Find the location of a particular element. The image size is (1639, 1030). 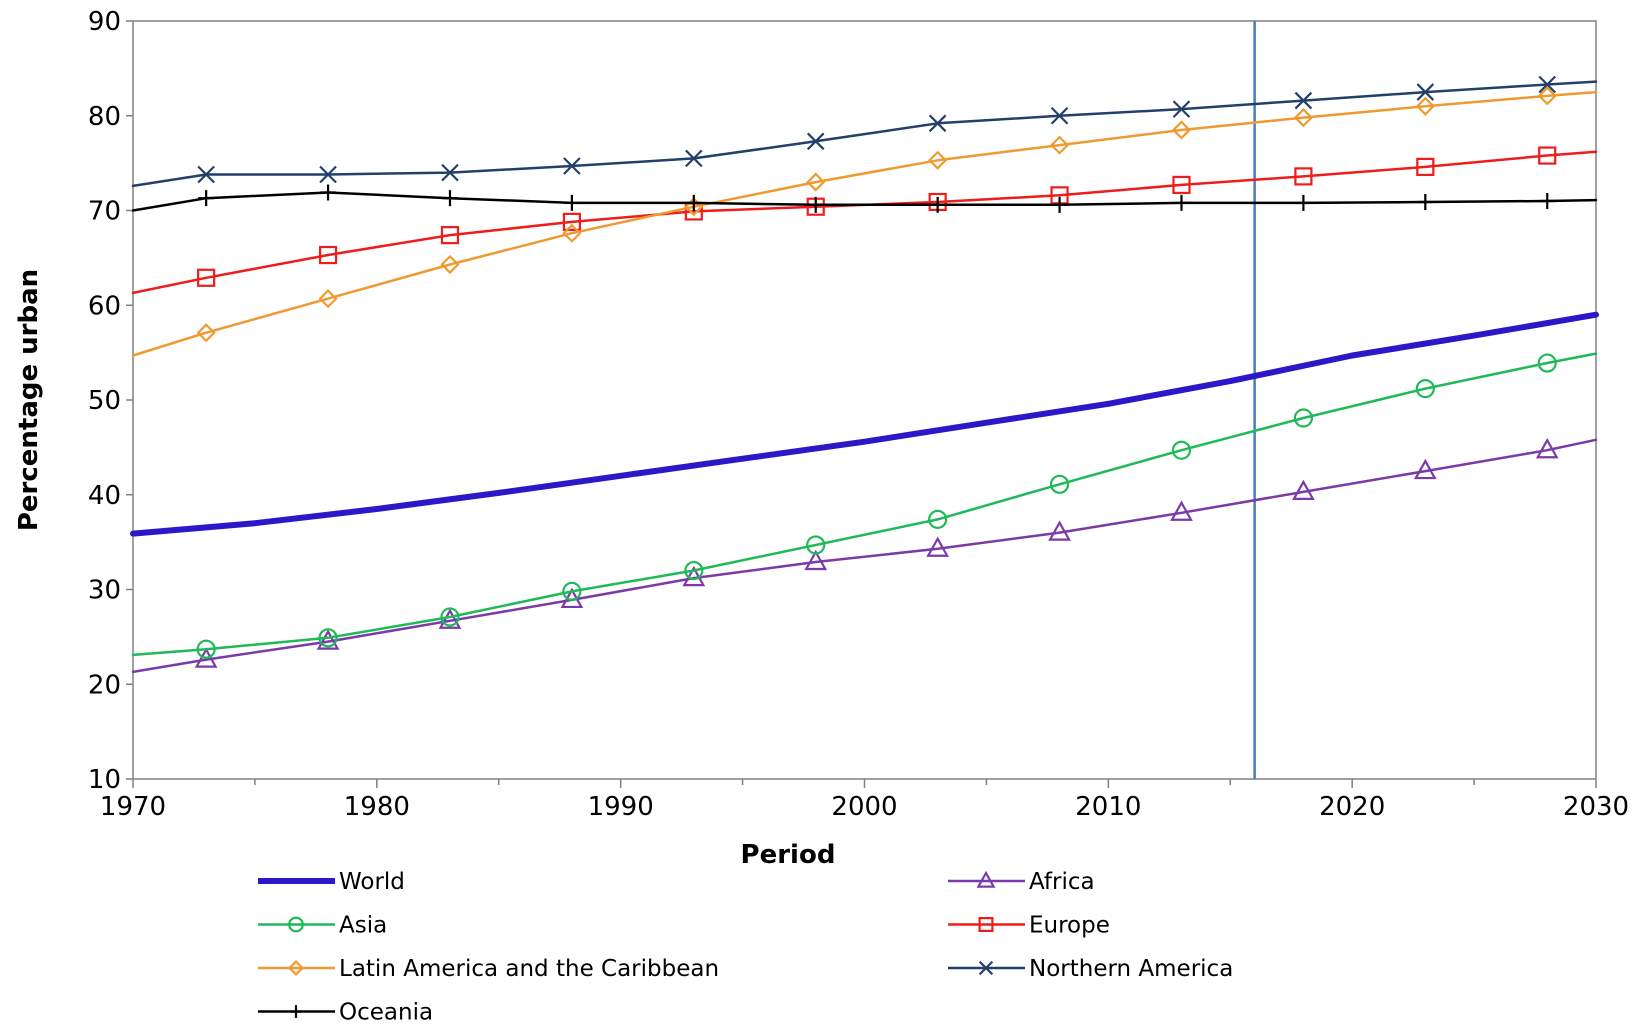

legend-label: Asia is located at coordinates (363, 926).